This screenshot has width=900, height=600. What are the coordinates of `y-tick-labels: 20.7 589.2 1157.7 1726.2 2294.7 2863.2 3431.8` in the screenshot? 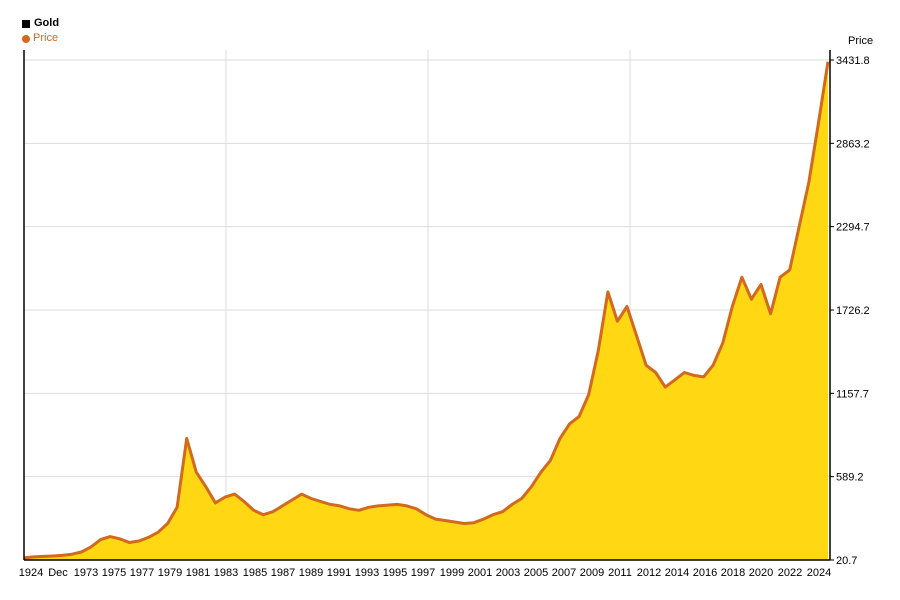 It's located at (853, 311).